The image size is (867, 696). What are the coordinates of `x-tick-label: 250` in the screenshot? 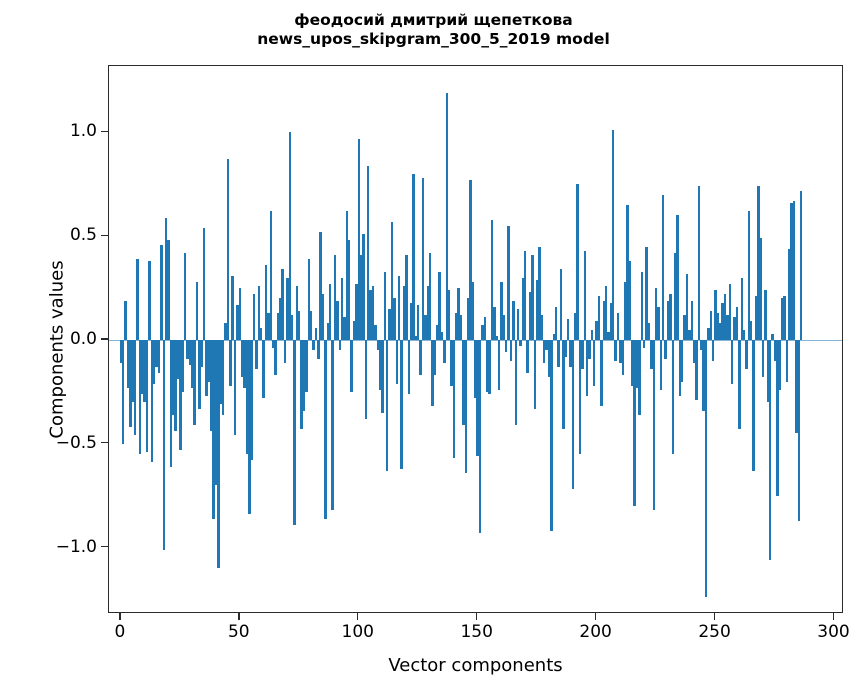 It's located at (714, 632).